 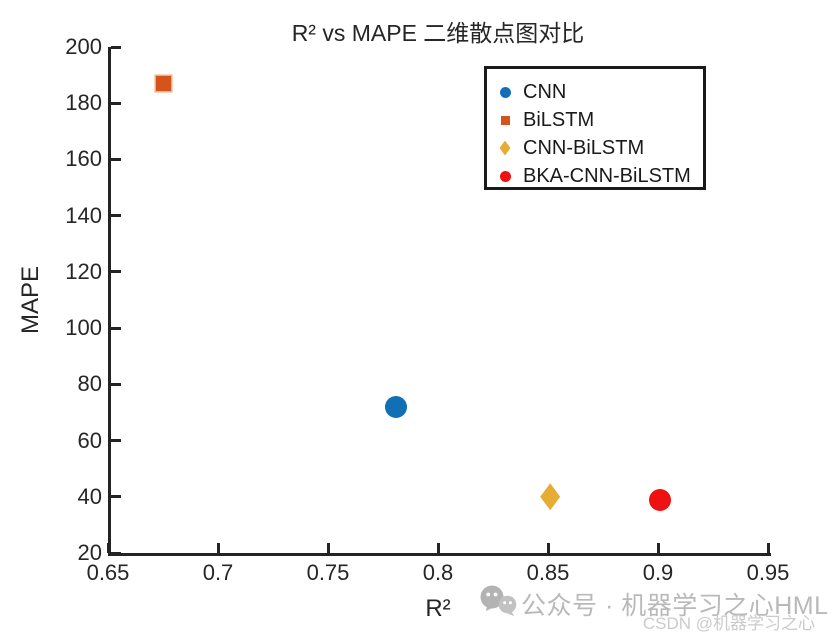 What do you see at coordinates (30, 300) in the screenshot?
I see `y-axis-label: MAPE` at bounding box center [30, 300].